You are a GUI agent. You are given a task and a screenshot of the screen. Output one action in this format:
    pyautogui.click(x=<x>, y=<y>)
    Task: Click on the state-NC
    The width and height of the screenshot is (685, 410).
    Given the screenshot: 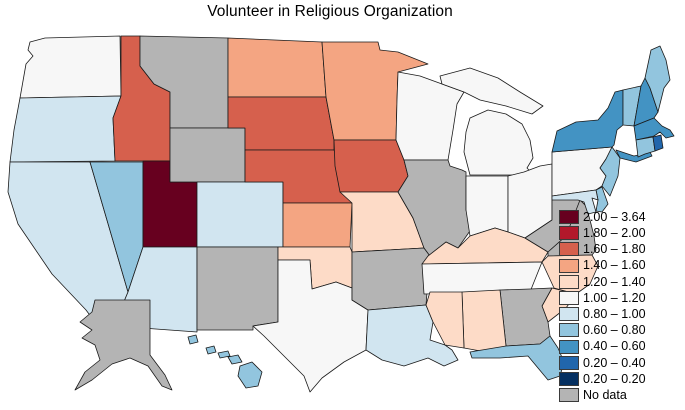 What is the action you would take?
    pyautogui.click(x=570, y=274)
    